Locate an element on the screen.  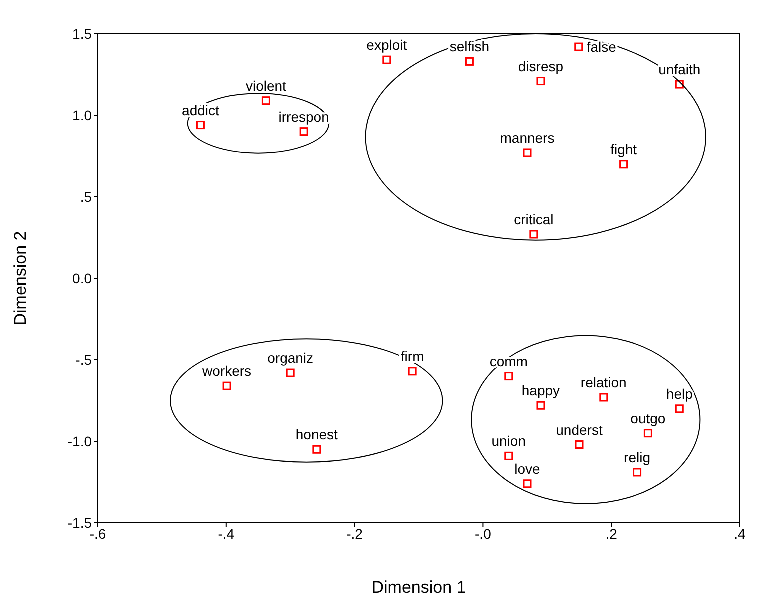
y-tick-label: -.5 is located at coordinates (84, 360).